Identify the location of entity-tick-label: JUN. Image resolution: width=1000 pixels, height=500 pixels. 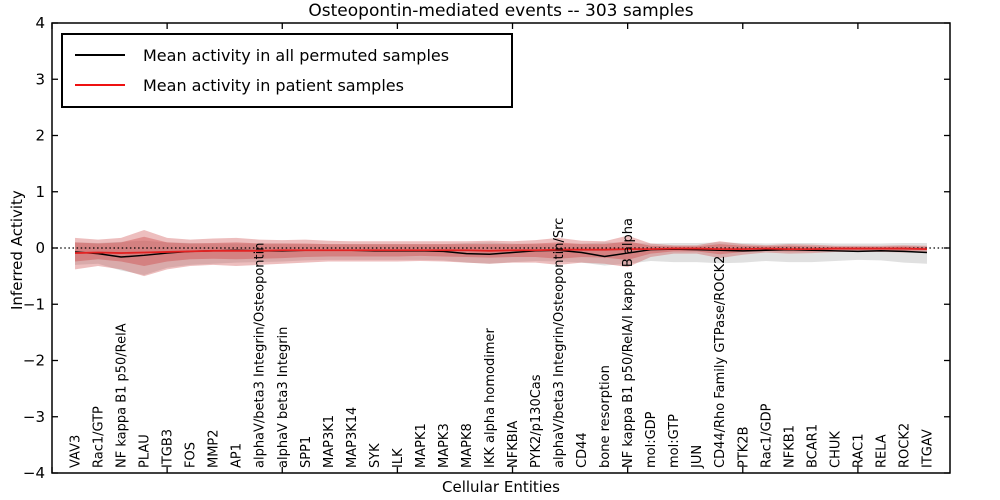
(697, 457).